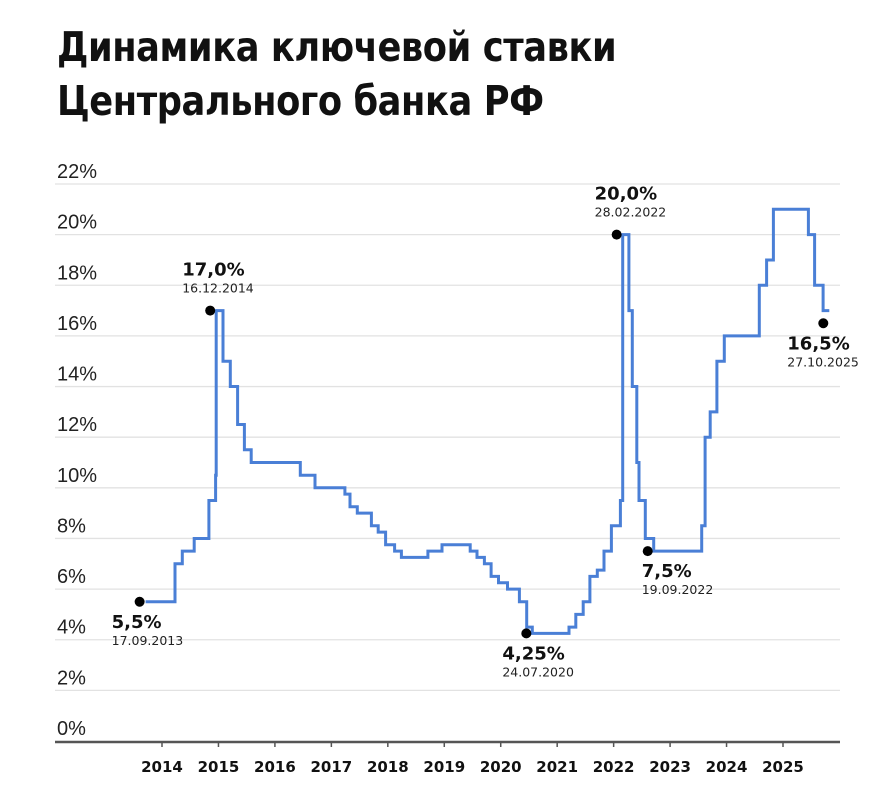 The width and height of the screenshot is (895, 800). I want to click on annotation-date: 27.10.2025, so click(823, 361).